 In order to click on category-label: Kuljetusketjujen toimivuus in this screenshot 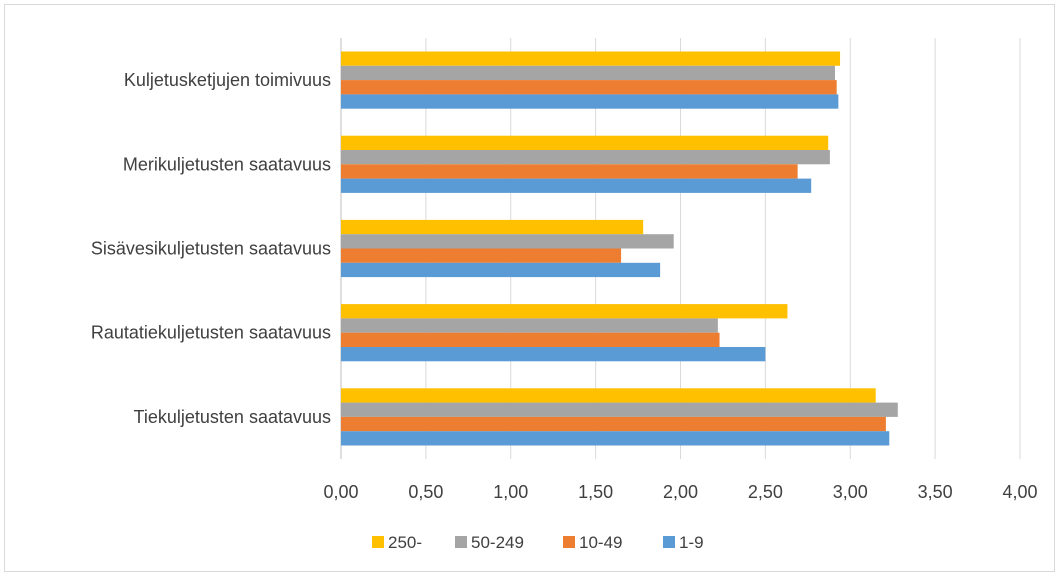, I will do `click(227, 80)`.